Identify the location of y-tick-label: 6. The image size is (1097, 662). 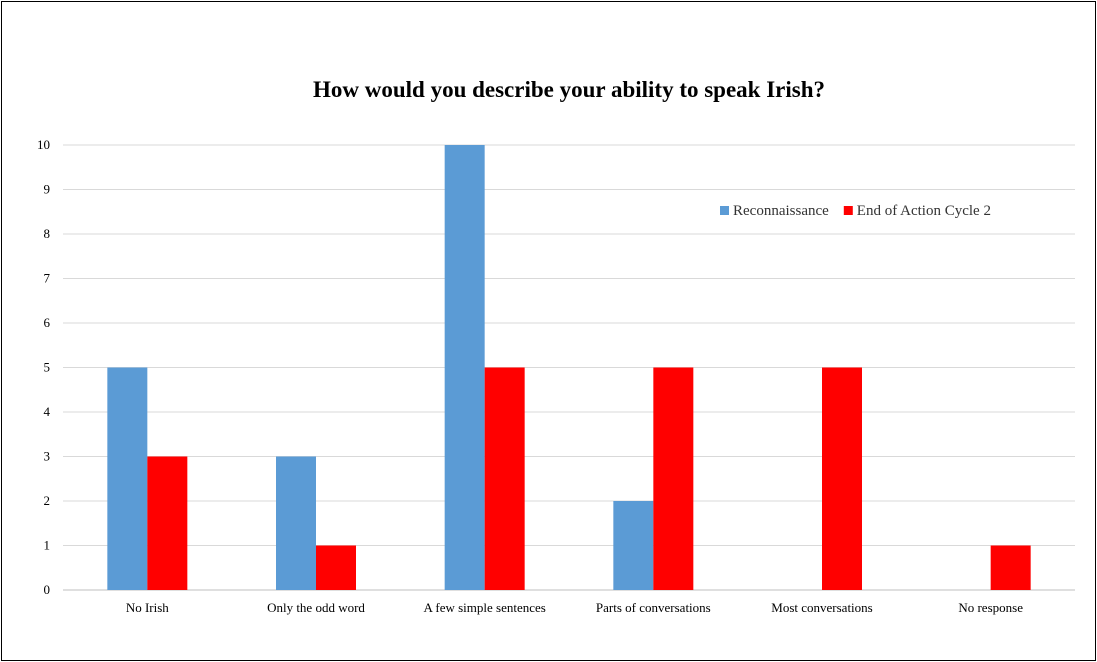
(47, 322).